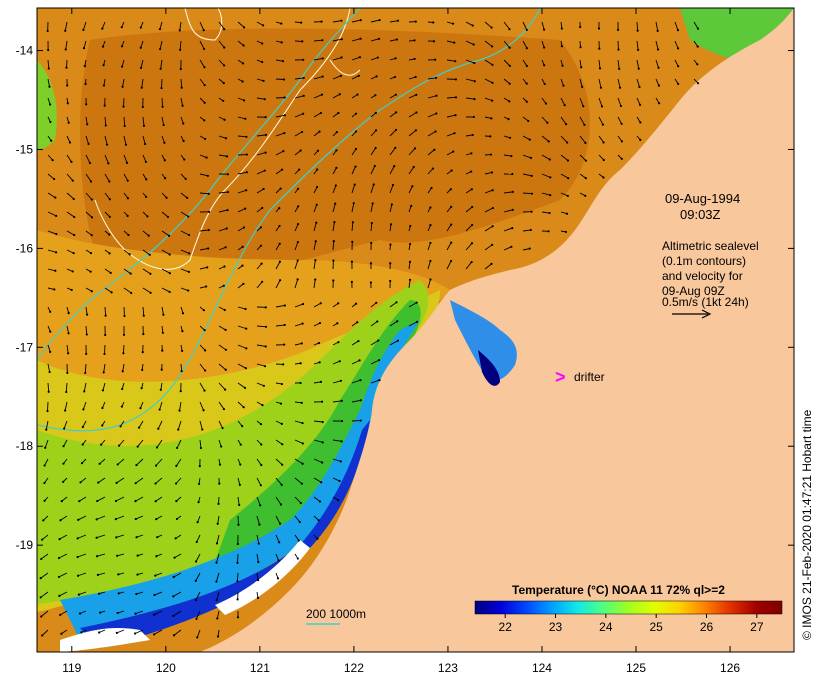 This screenshot has width=820, height=680. Describe the element at coordinates (631, 624) in the screenshot. I see `colorbar-ticks: 22 23 24 25 26 27` at that location.